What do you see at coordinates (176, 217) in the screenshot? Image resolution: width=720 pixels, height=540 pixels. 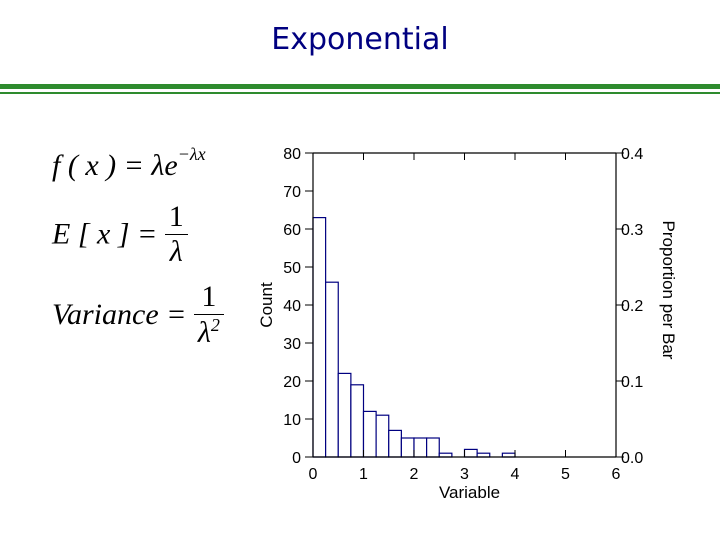 I see `expectation-numerator: 1` at bounding box center [176, 217].